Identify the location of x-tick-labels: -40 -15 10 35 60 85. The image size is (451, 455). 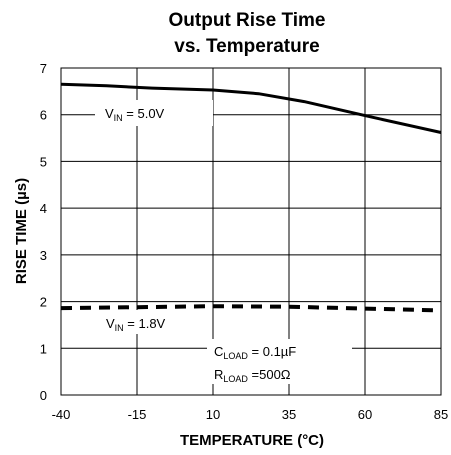
(250, 414).